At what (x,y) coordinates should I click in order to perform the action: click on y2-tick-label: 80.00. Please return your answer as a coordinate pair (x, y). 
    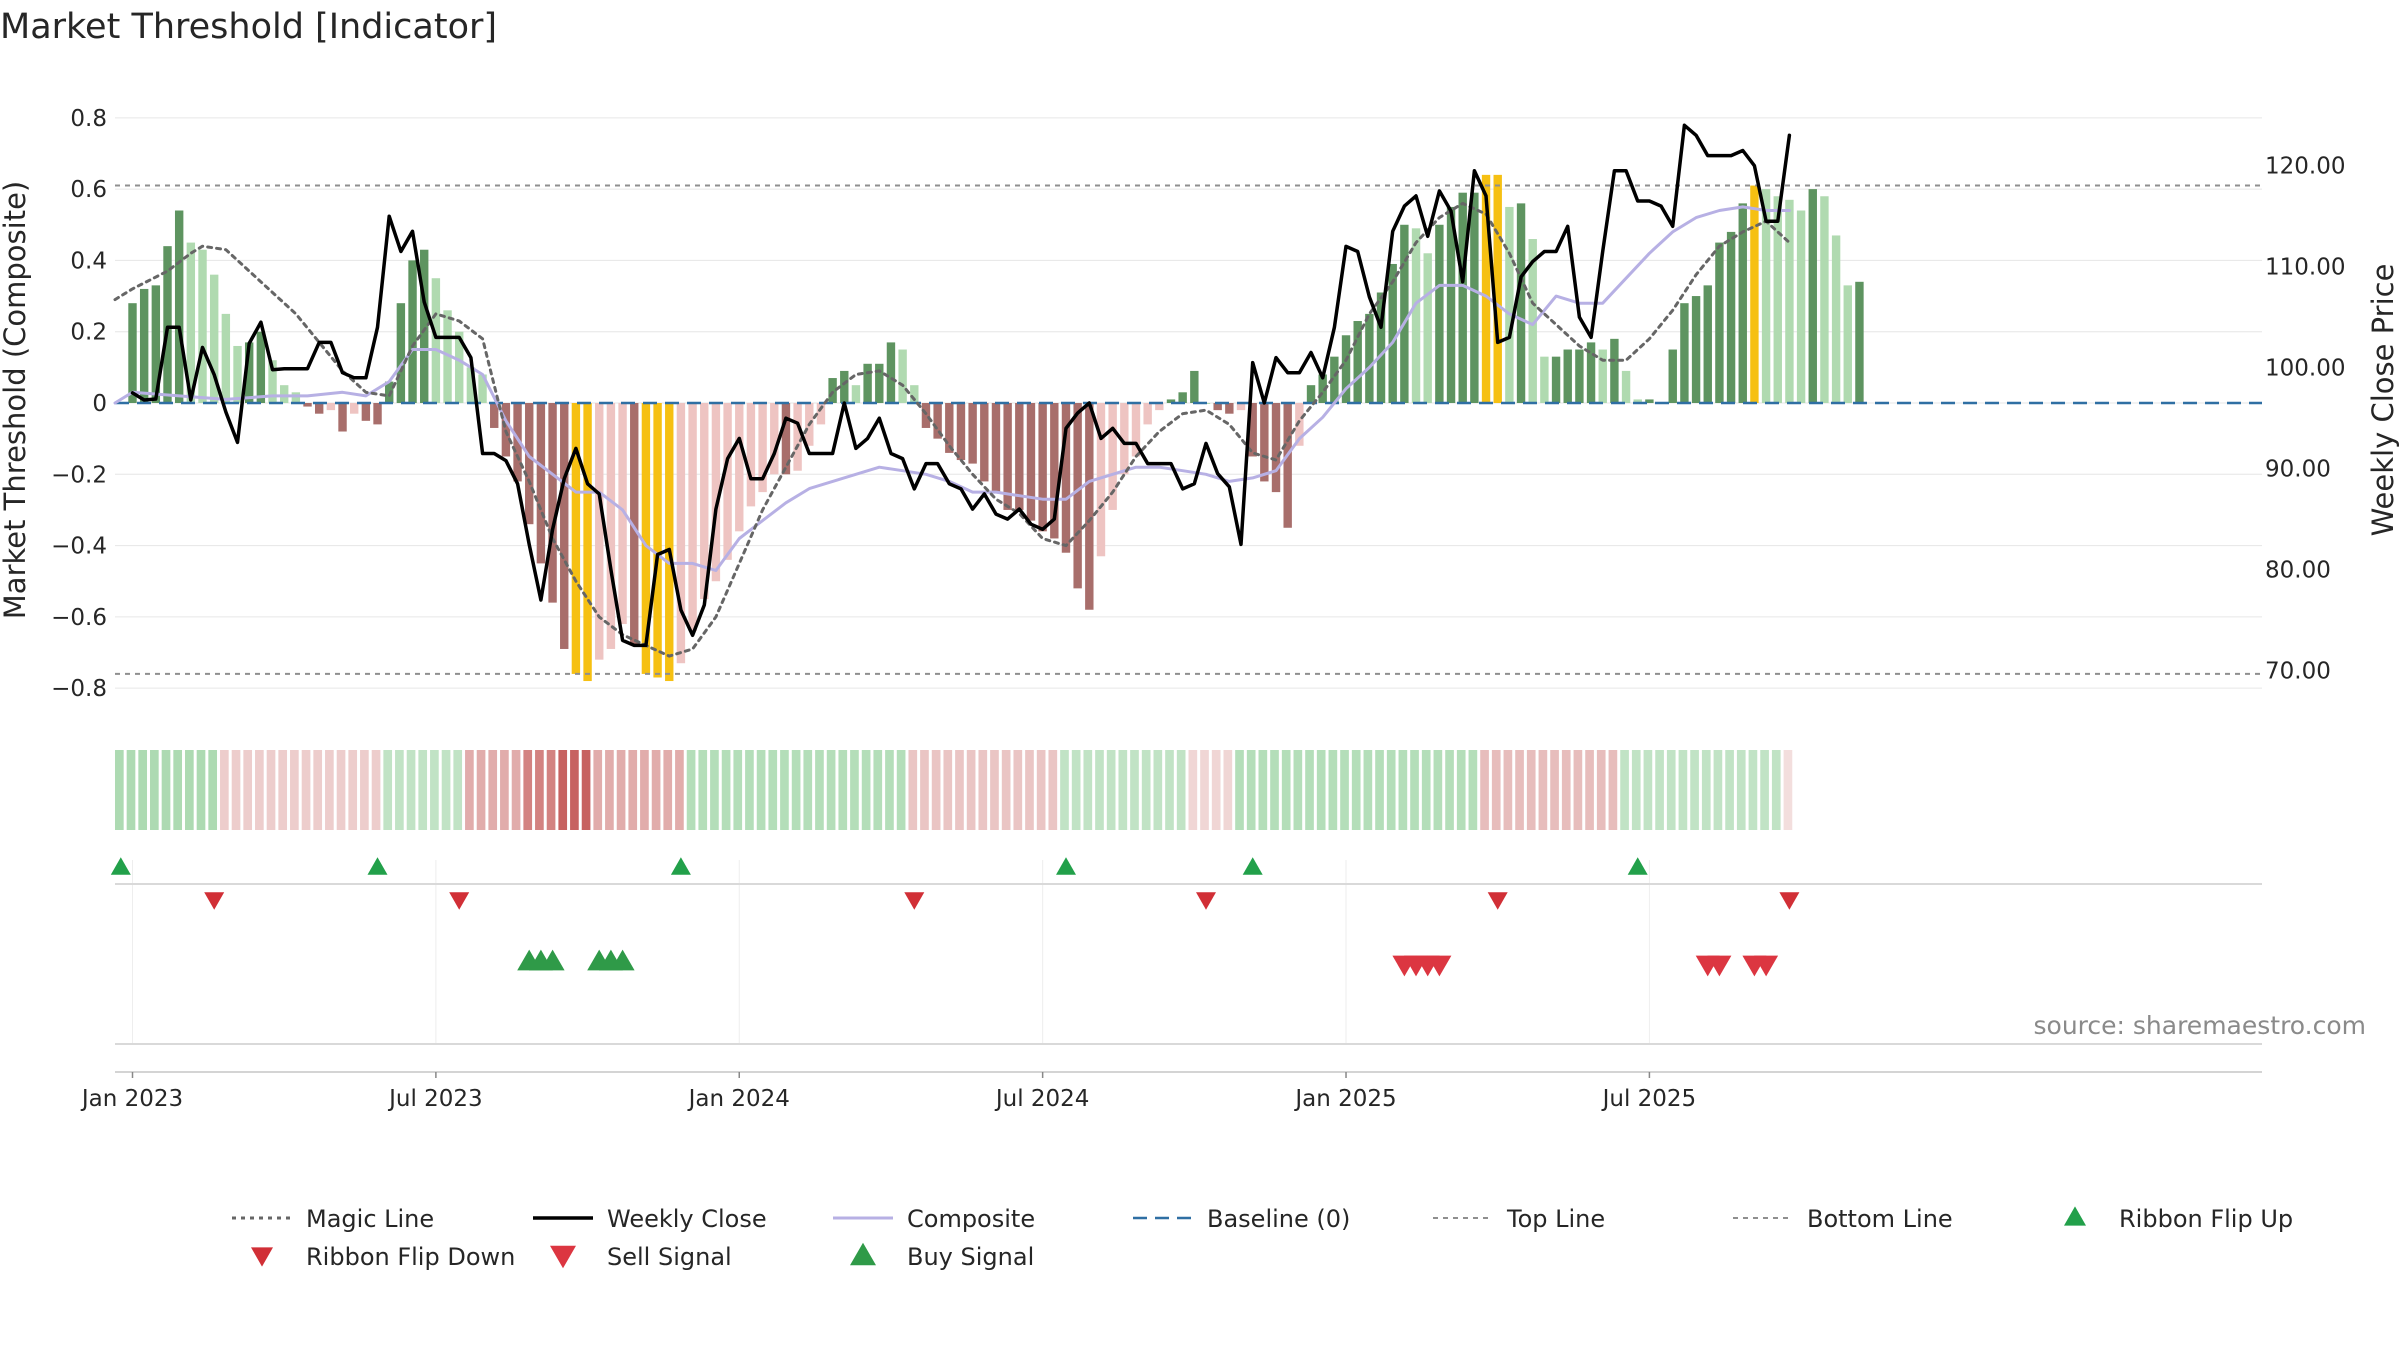
    Looking at the image, I should click on (2298, 571).